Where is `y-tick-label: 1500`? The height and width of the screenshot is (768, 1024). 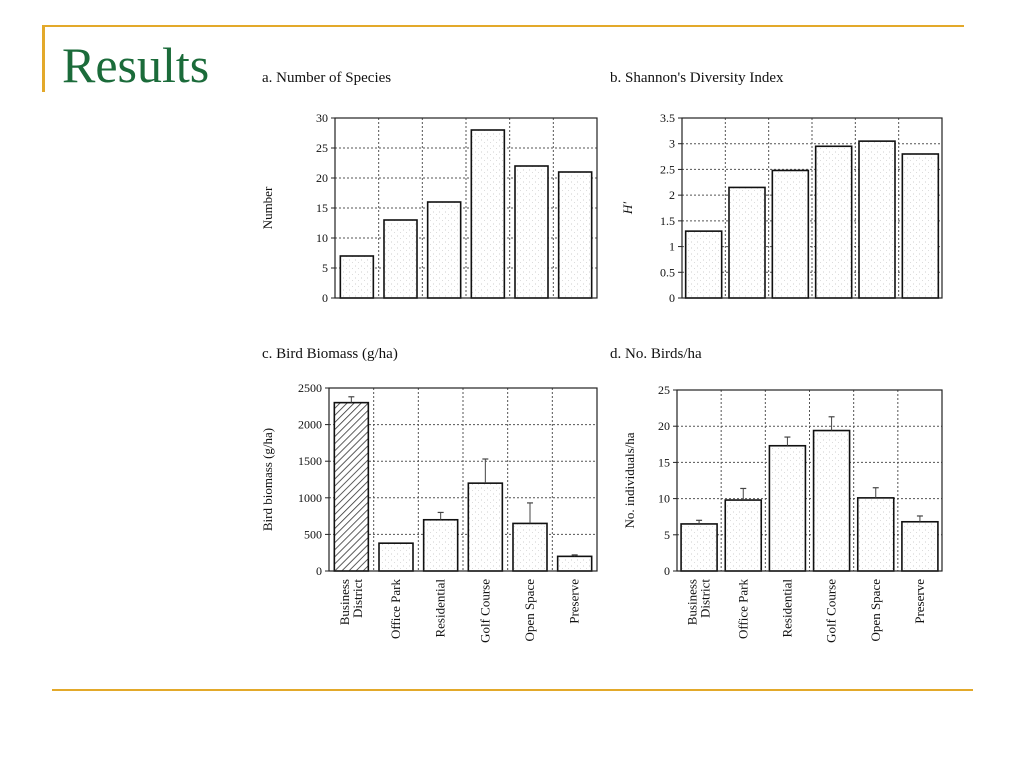 y-tick-label: 1500 is located at coordinates (310, 461).